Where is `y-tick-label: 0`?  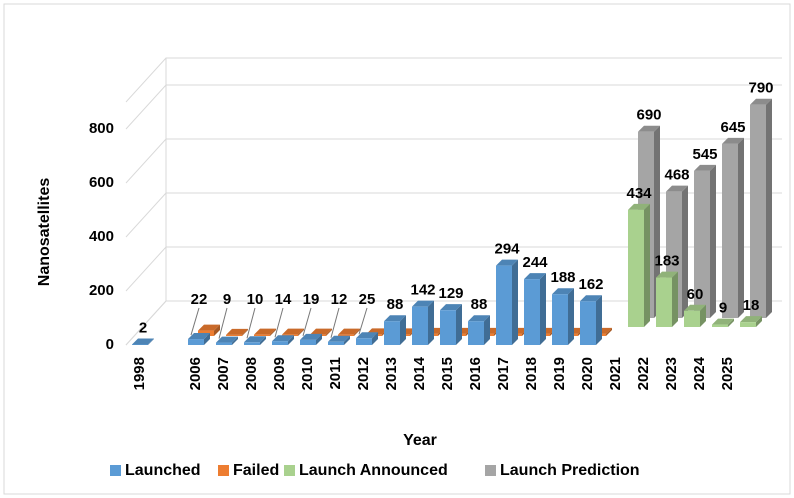 y-tick-label: 0 is located at coordinates (110, 344).